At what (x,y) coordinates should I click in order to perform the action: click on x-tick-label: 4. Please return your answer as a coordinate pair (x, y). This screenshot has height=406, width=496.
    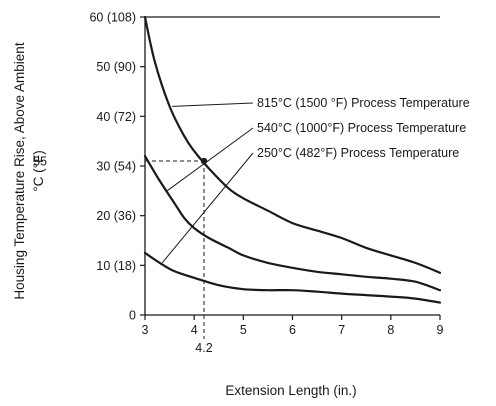
    Looking at the image, I should click on (194, 330).